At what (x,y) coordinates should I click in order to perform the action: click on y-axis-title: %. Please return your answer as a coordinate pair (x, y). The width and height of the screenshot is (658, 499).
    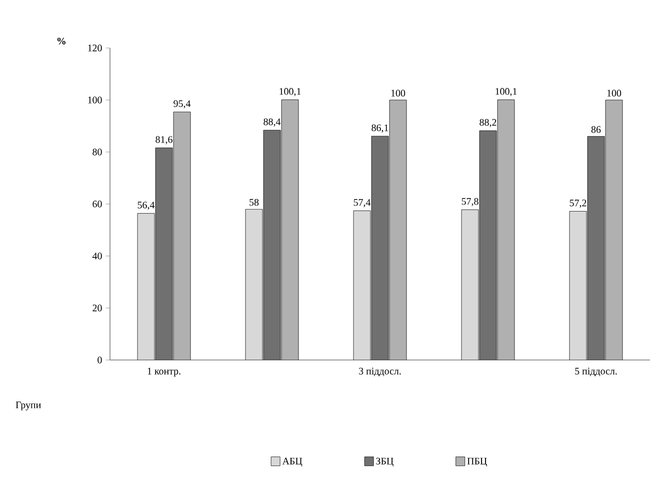
    Looking at the image, I should click on (61, 41).